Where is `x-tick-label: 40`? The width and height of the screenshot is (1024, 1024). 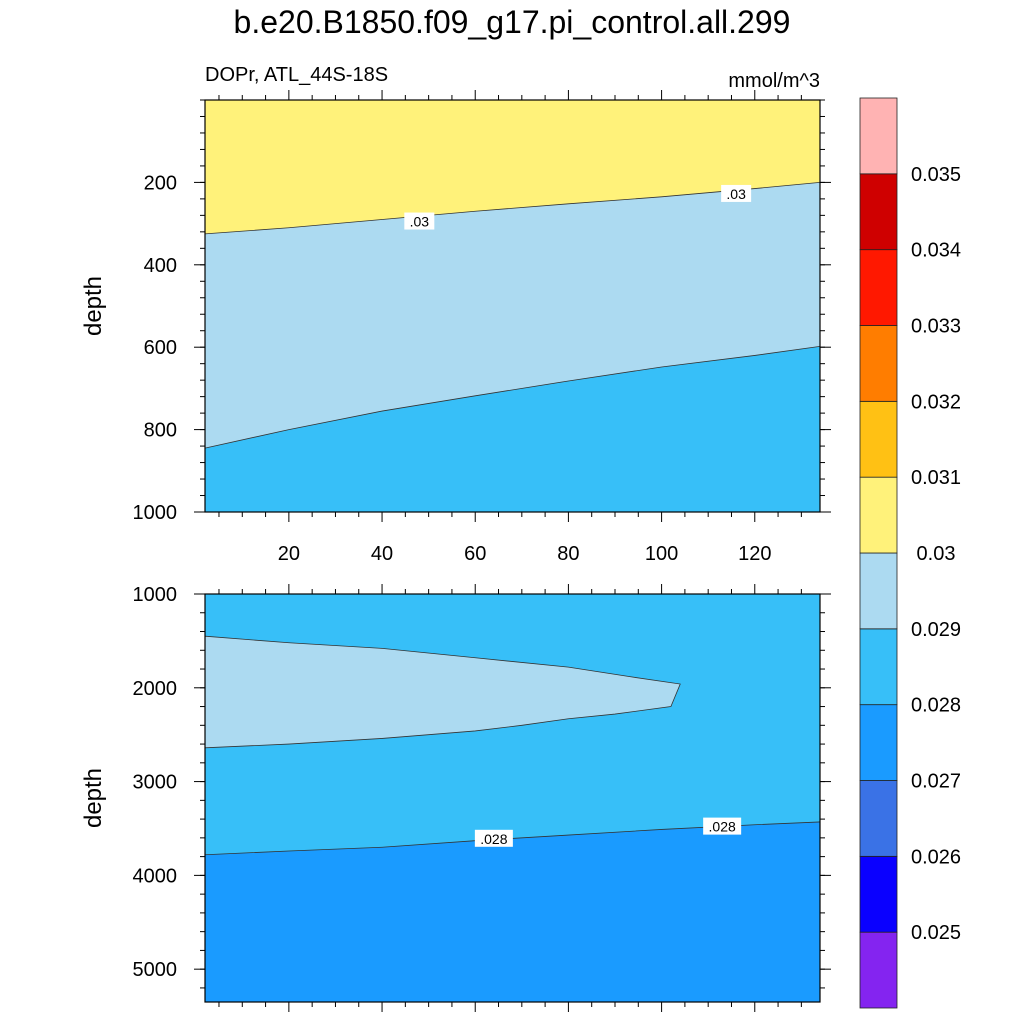 x-tick-label: 40 is located at coordinates (382, 554).